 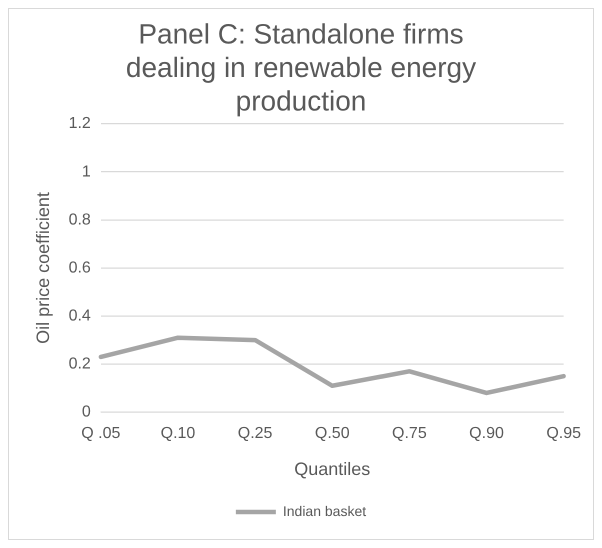 What do you see at coordinates (79, 364) in the screenshot?
I see `y-tick-label: 0.2` at bounding box center [79, 364].